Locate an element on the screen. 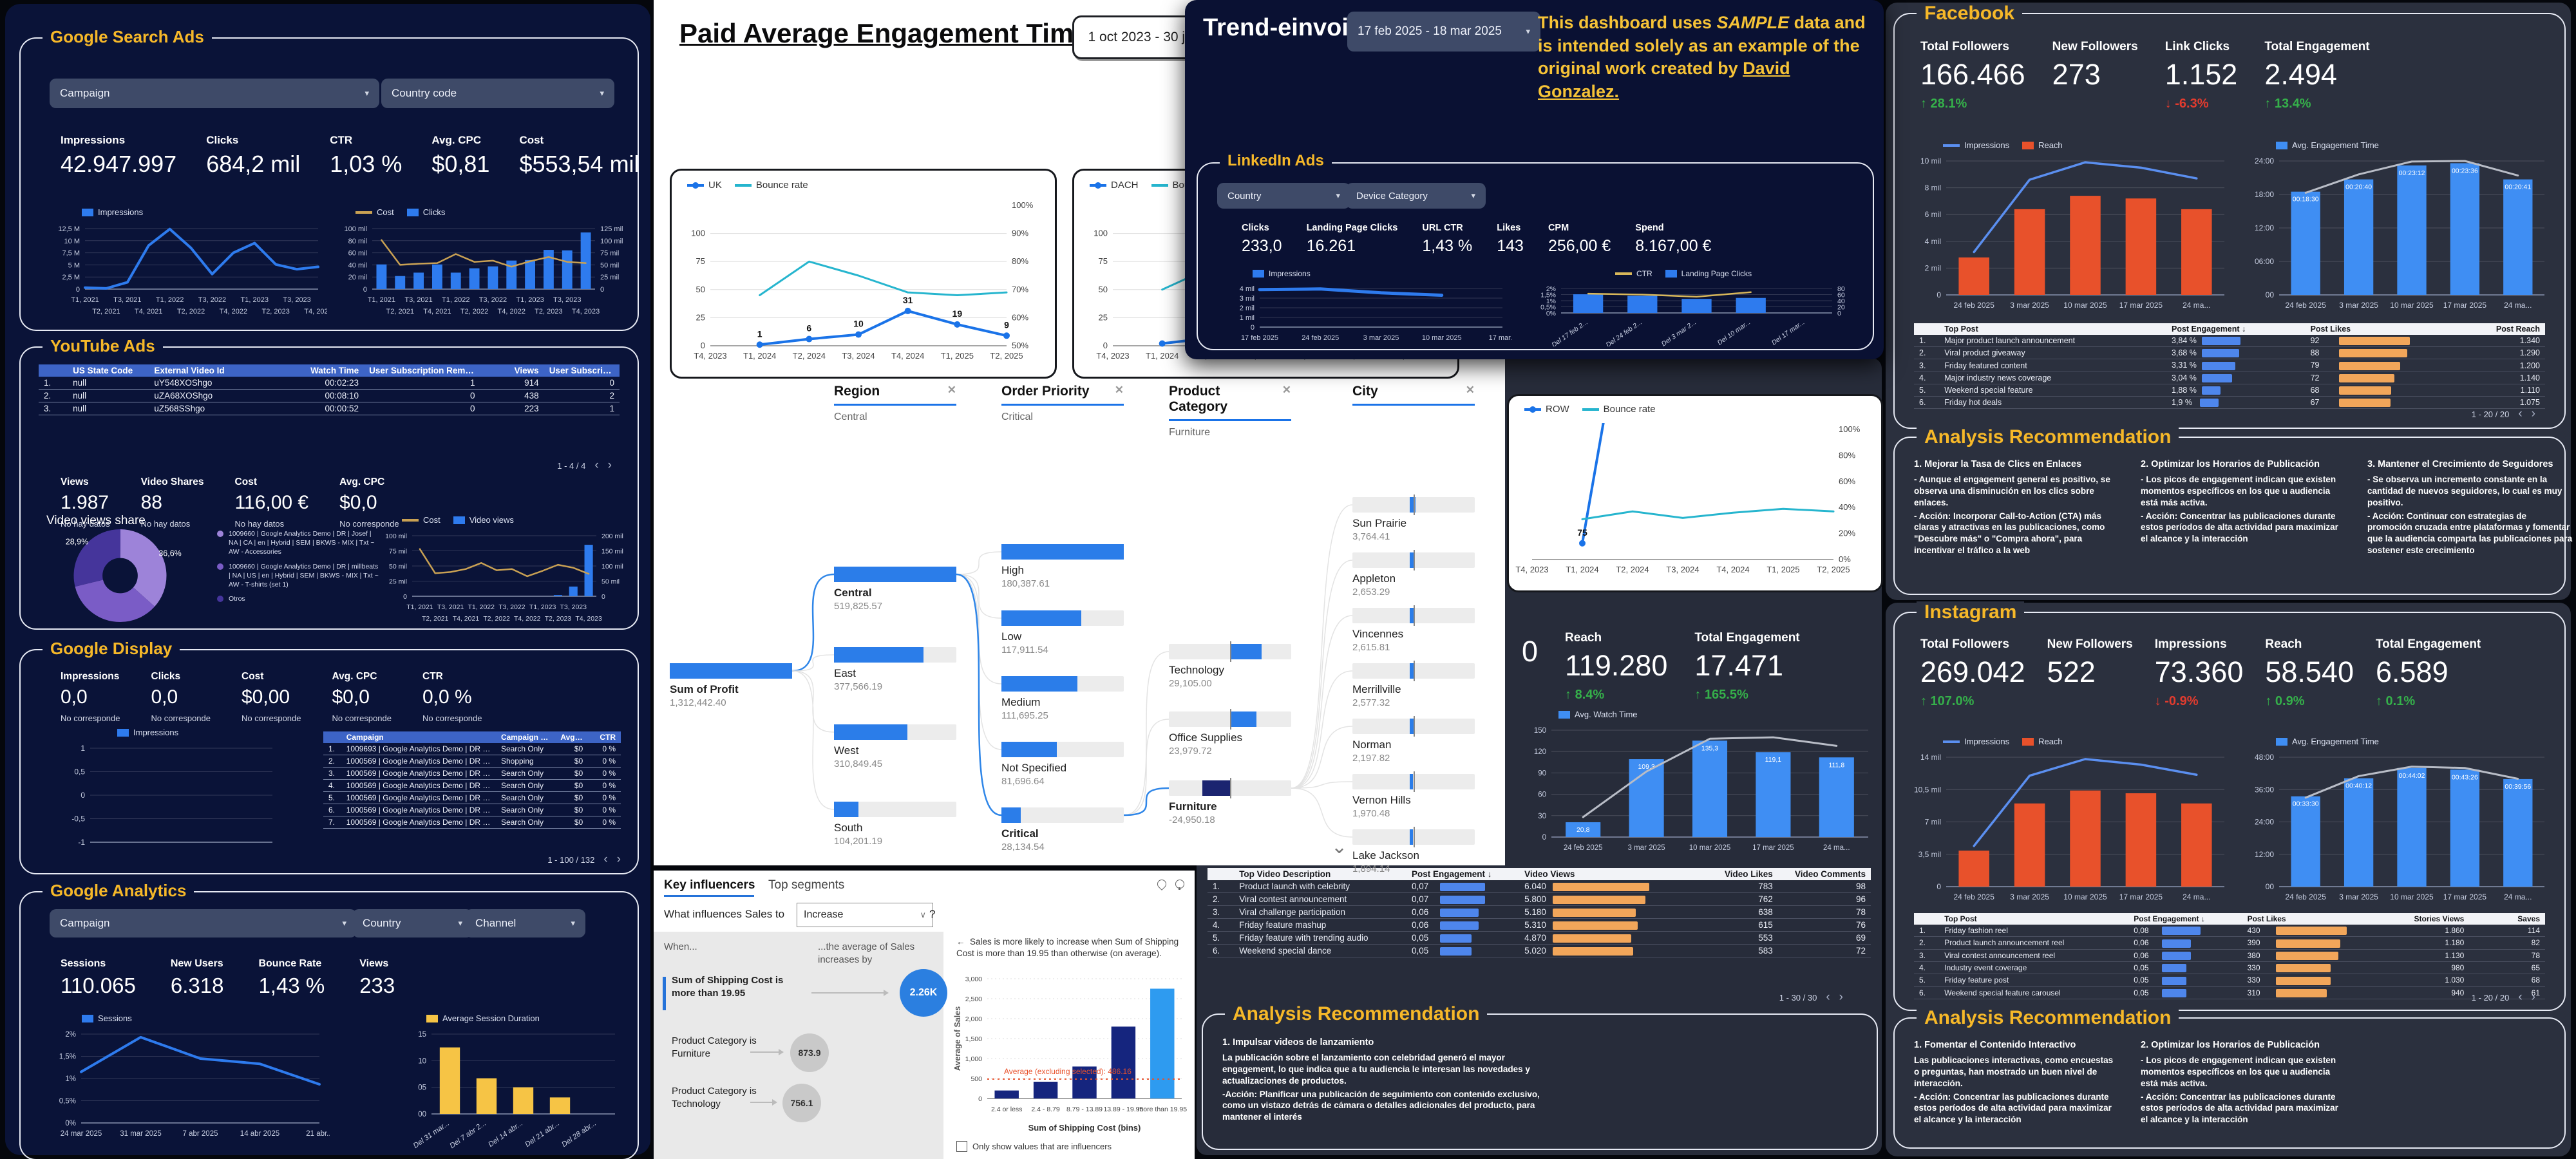 The width and height of the screenshot is (2576, 1159). influencer-2-label: Product Category is Furniture is located at coordinates (715, 1047).